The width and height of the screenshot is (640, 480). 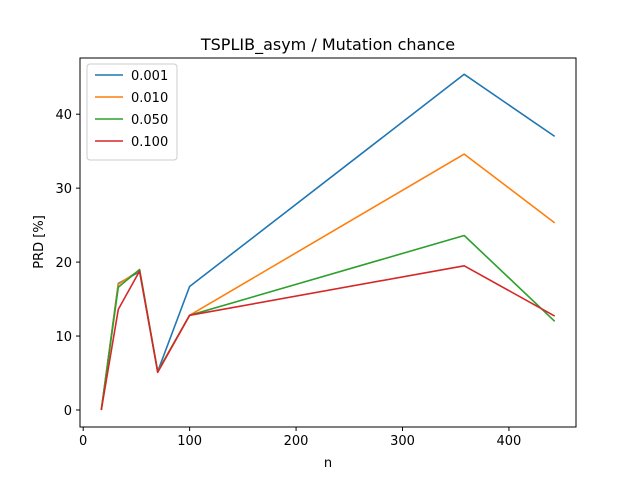 I want to click on legend-box, so click(x=132, y=112).